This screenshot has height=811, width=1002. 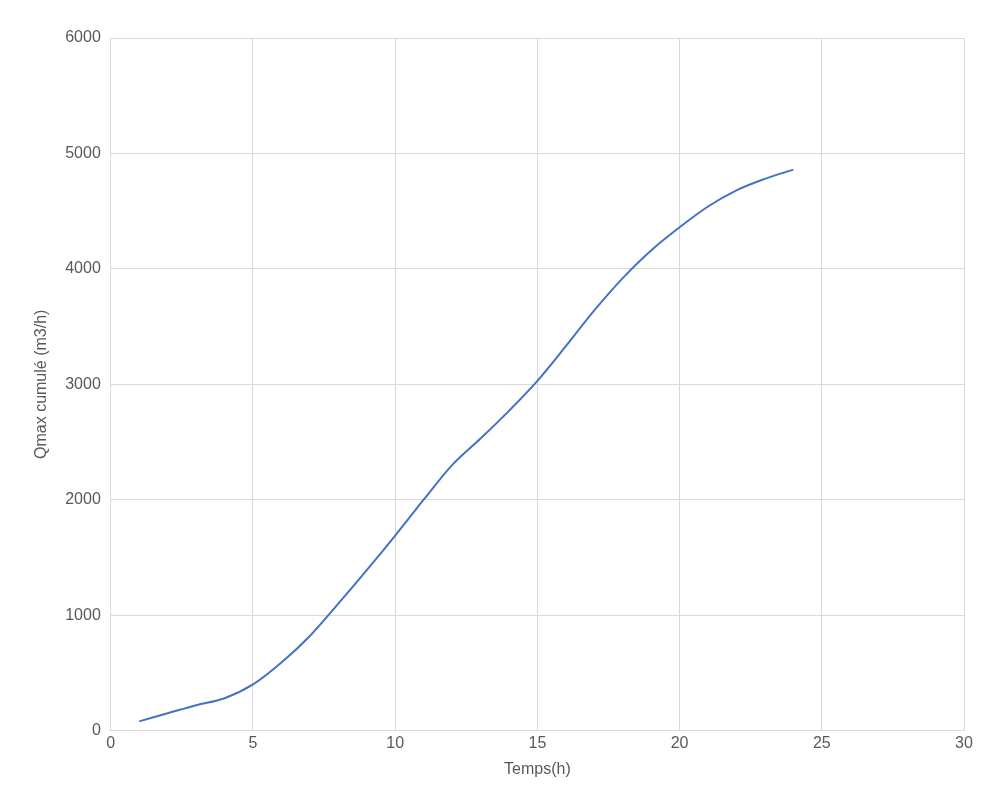 I want to click on x-tick-label: 20, so click(x=679, y=742).